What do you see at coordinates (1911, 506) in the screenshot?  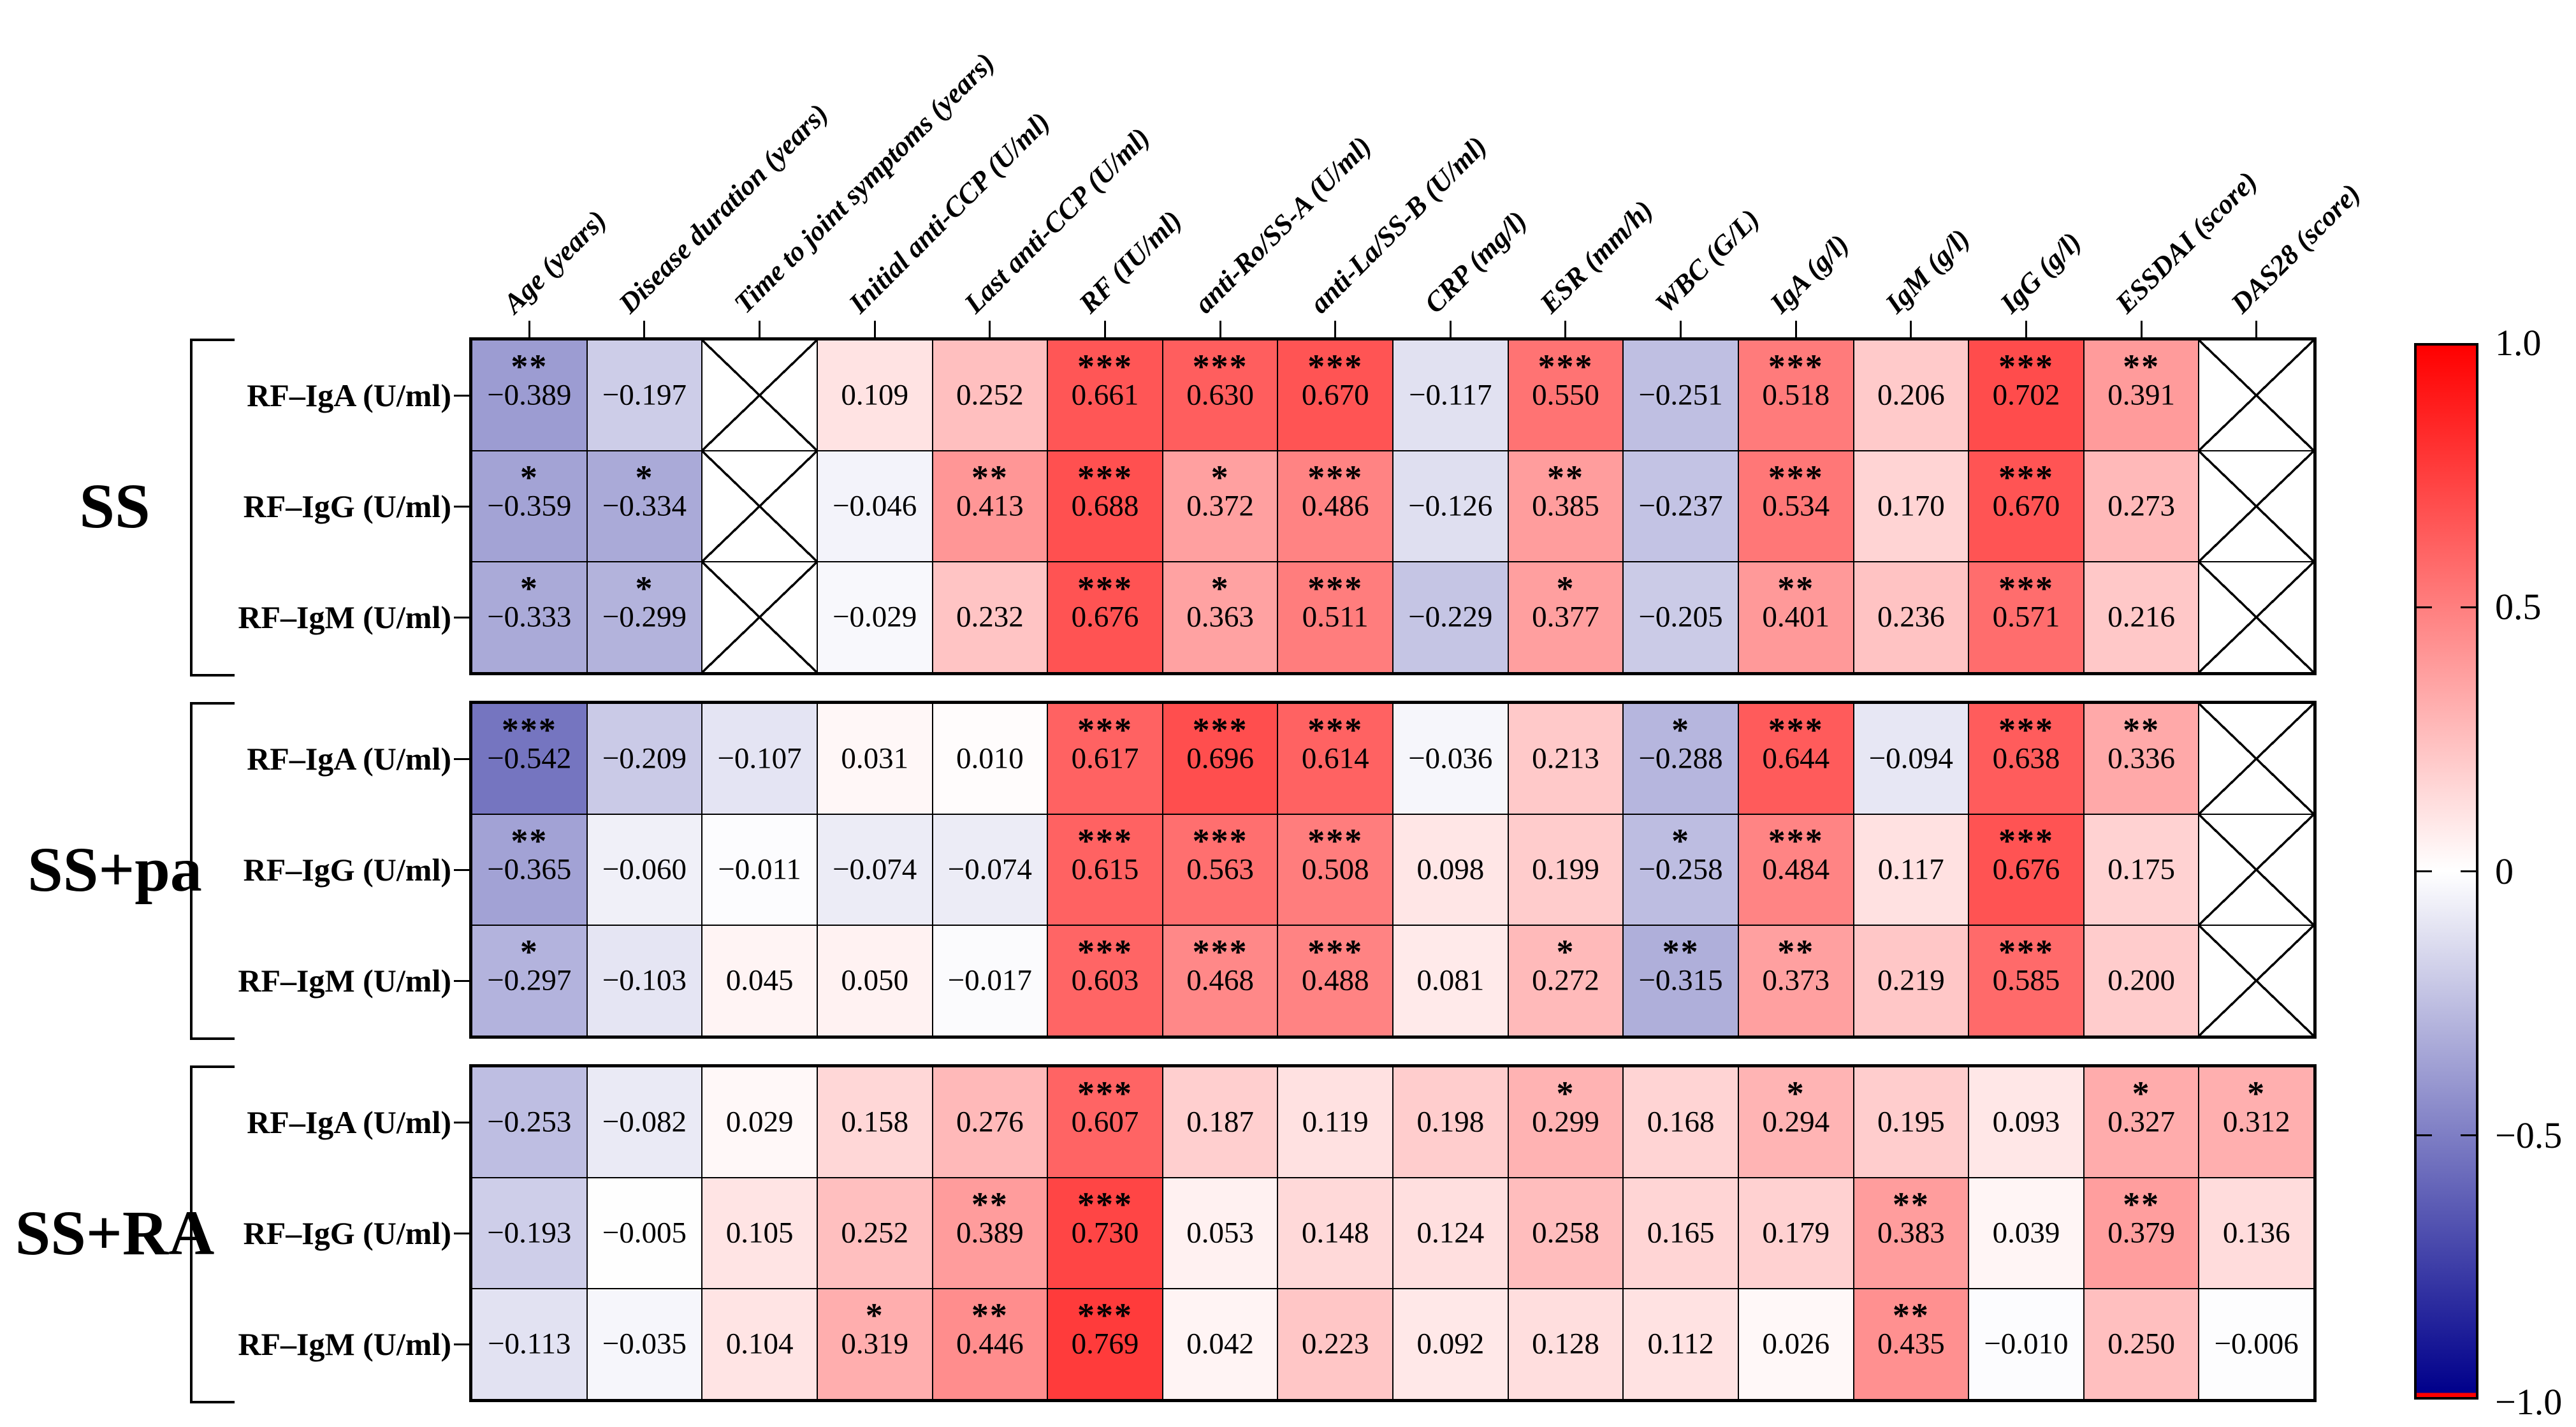 I see `cell-value: 0.170` at bounding box center [1911, 506].